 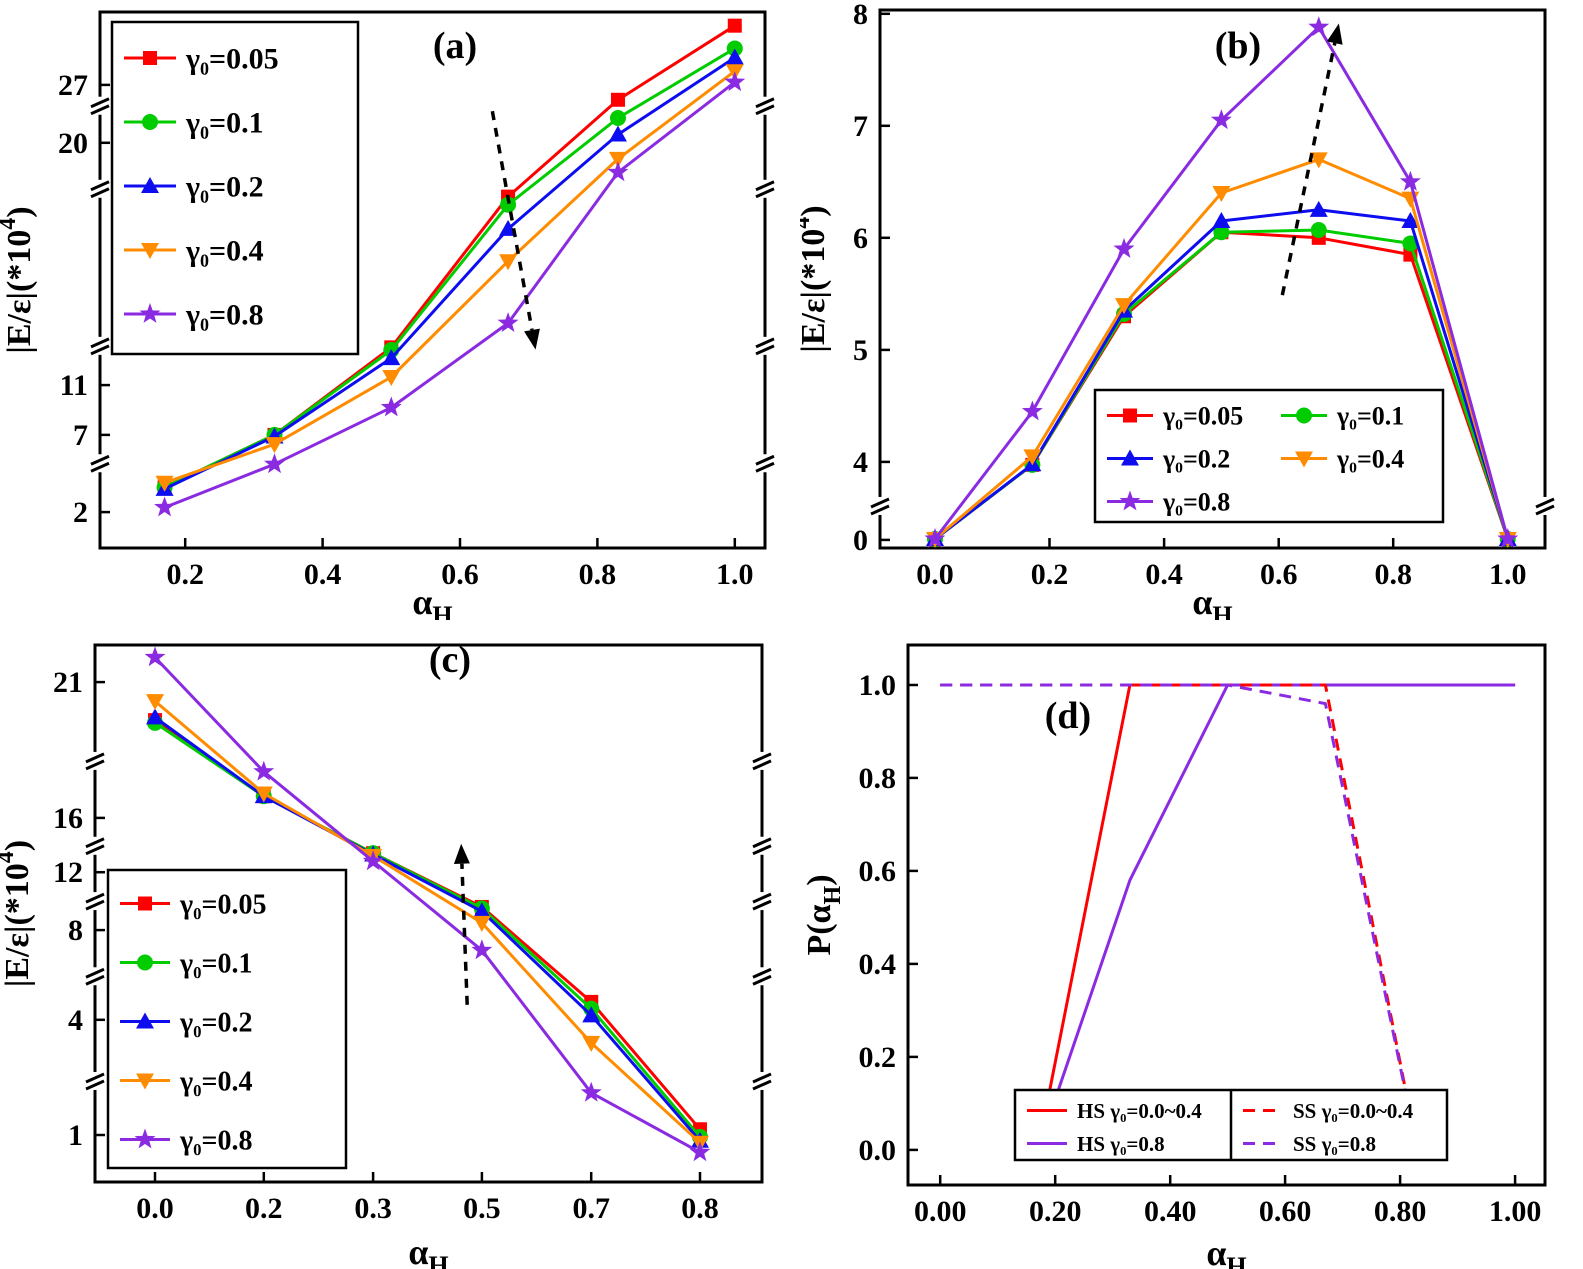 I want to click on x-axis: 0.0 0.2 0.4 0.6 0.8 1.0, so click(x=1221, y=564).